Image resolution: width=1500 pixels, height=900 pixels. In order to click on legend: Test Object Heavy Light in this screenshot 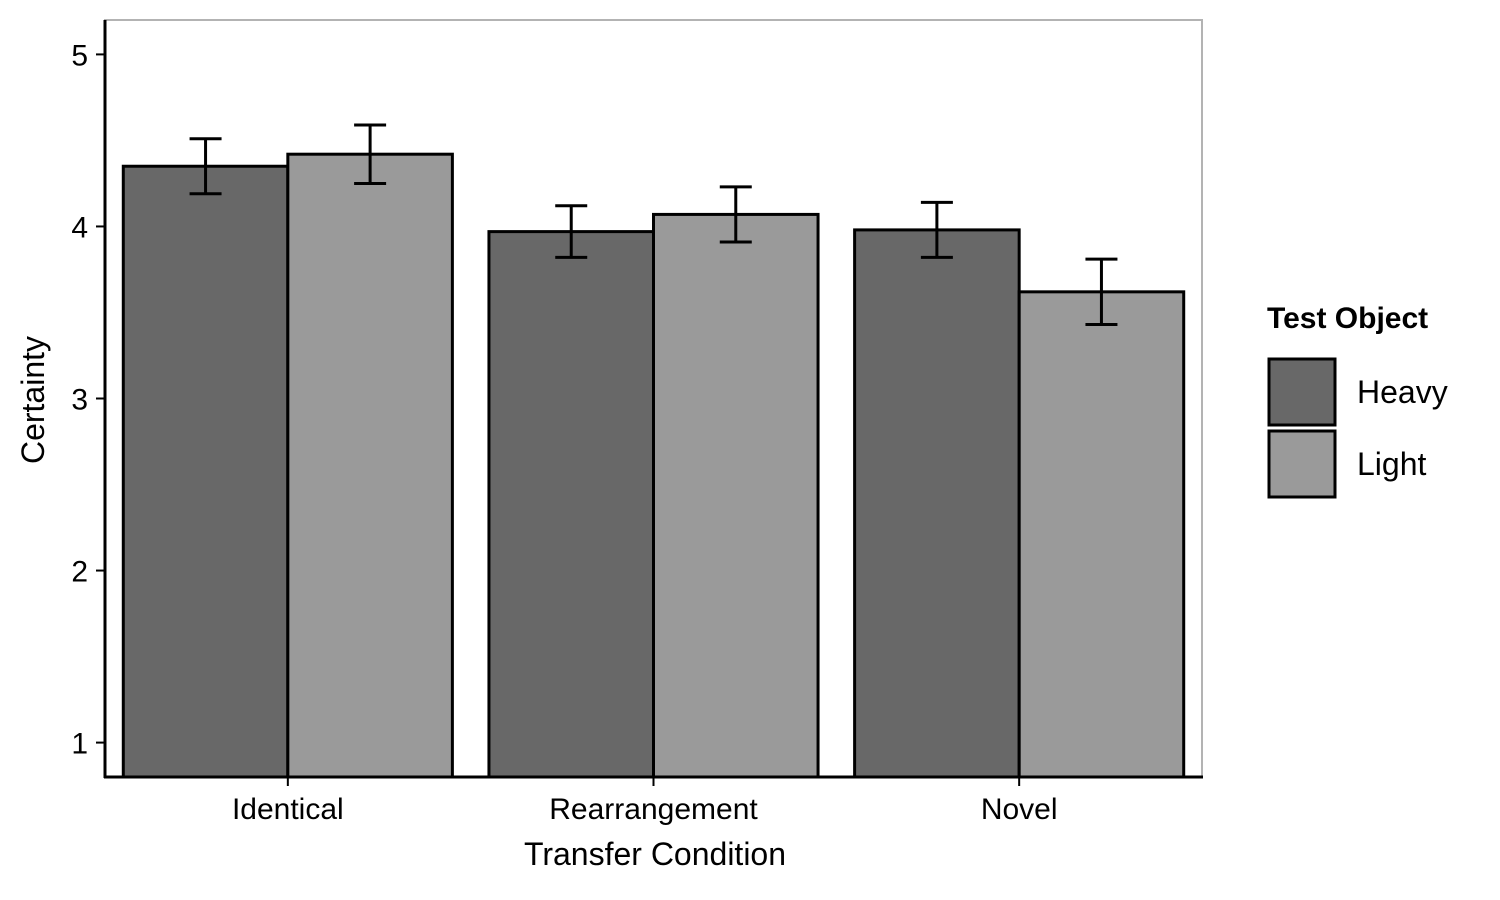, I will do `click(1357, 400)`.